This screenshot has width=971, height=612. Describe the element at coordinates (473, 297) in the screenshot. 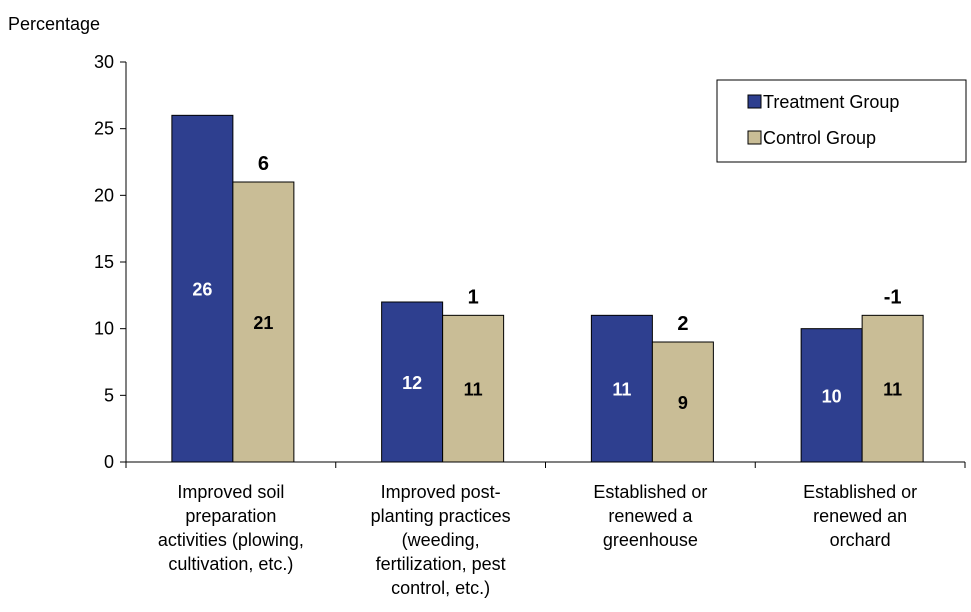

I see `difference-label: 1` at that location.